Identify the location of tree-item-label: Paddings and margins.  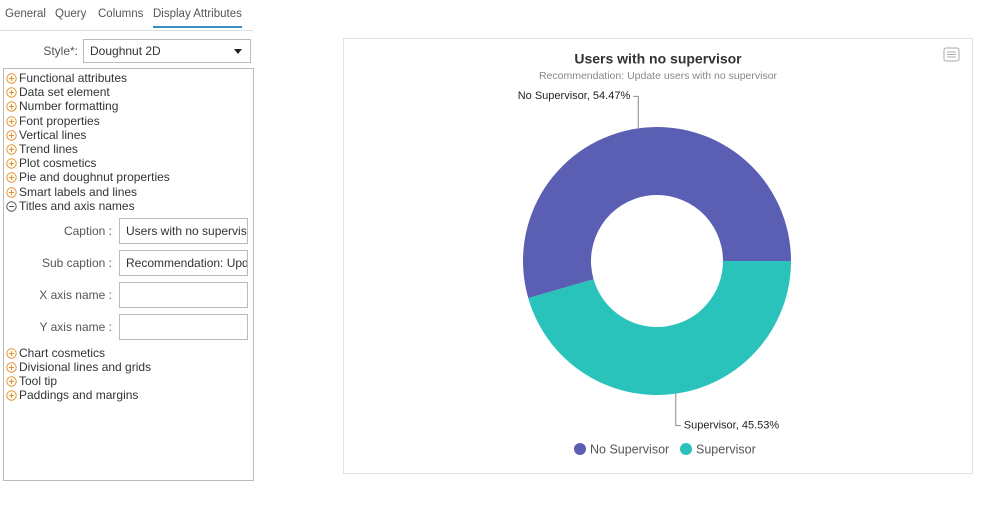
(79, 395).